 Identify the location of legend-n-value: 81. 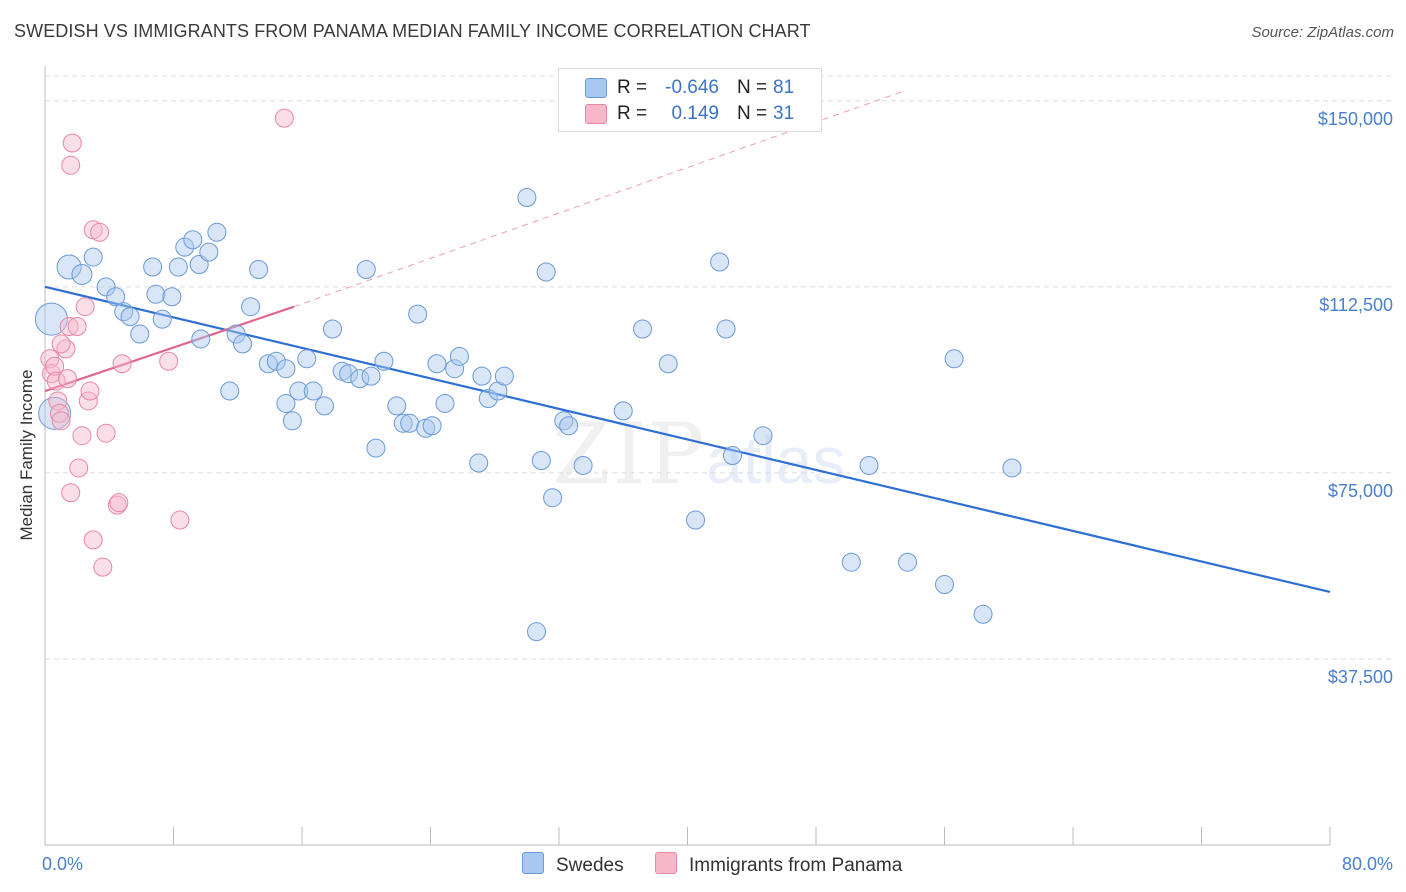
(784, 87).